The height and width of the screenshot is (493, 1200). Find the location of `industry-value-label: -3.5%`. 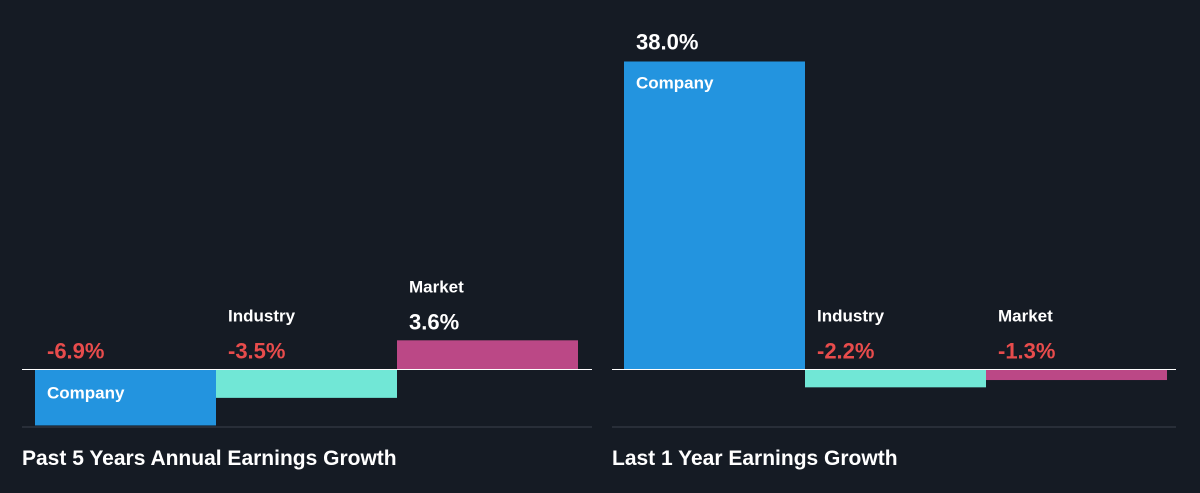

industry-value-label: -3.5% is located at coordinates (256, 351).